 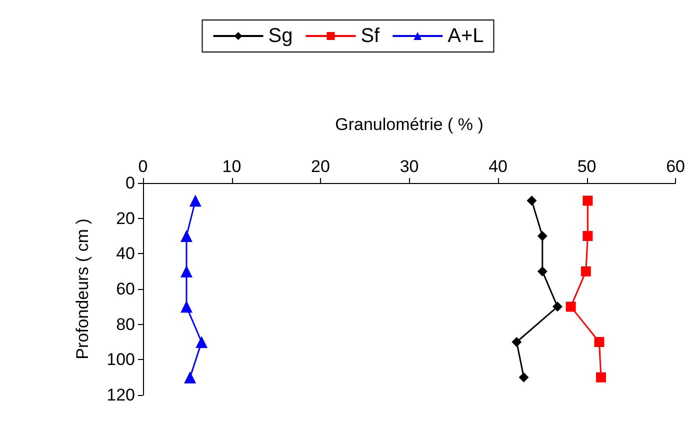 What do you see at coordinates (120, 360) in the screenshot?
I see `y-tick-label: 100` at bounding box center [120, 360].